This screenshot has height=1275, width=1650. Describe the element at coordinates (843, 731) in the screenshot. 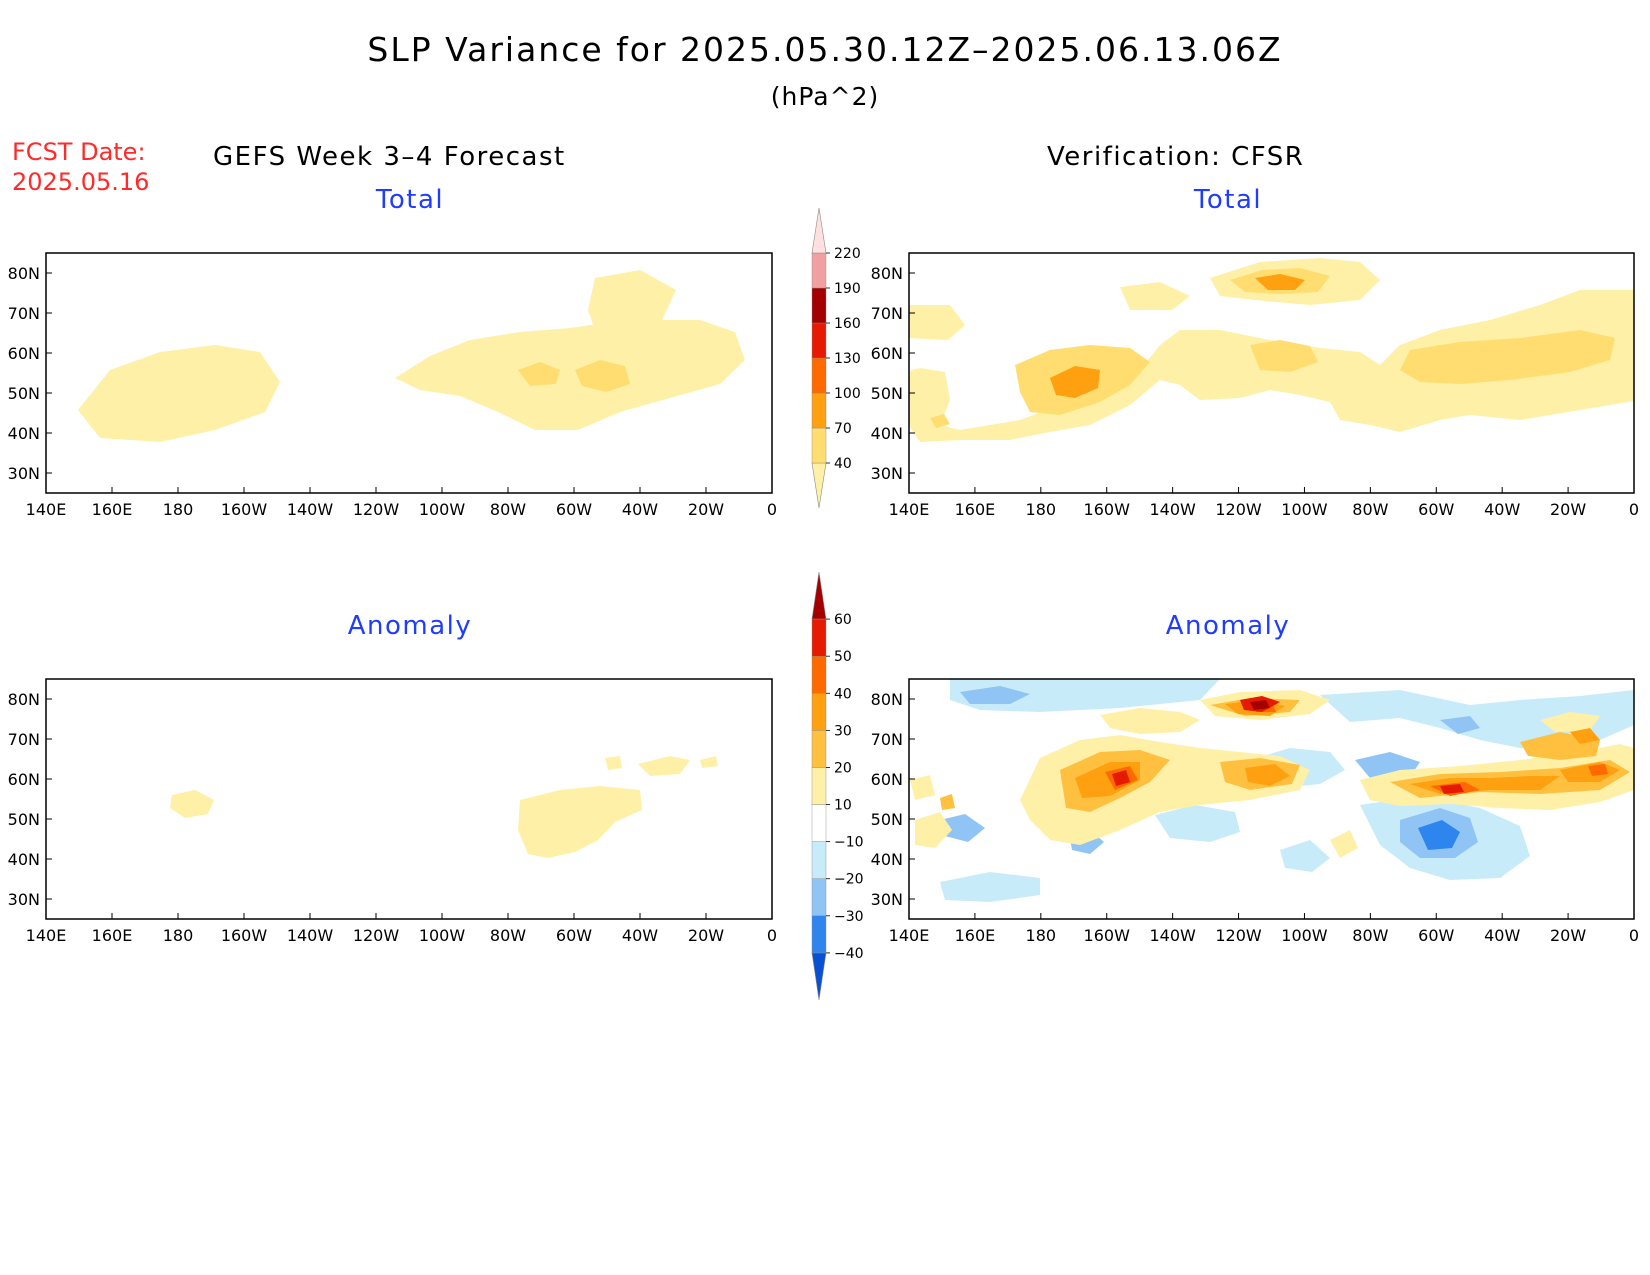

I see `colorbar-label: 30` at that location.